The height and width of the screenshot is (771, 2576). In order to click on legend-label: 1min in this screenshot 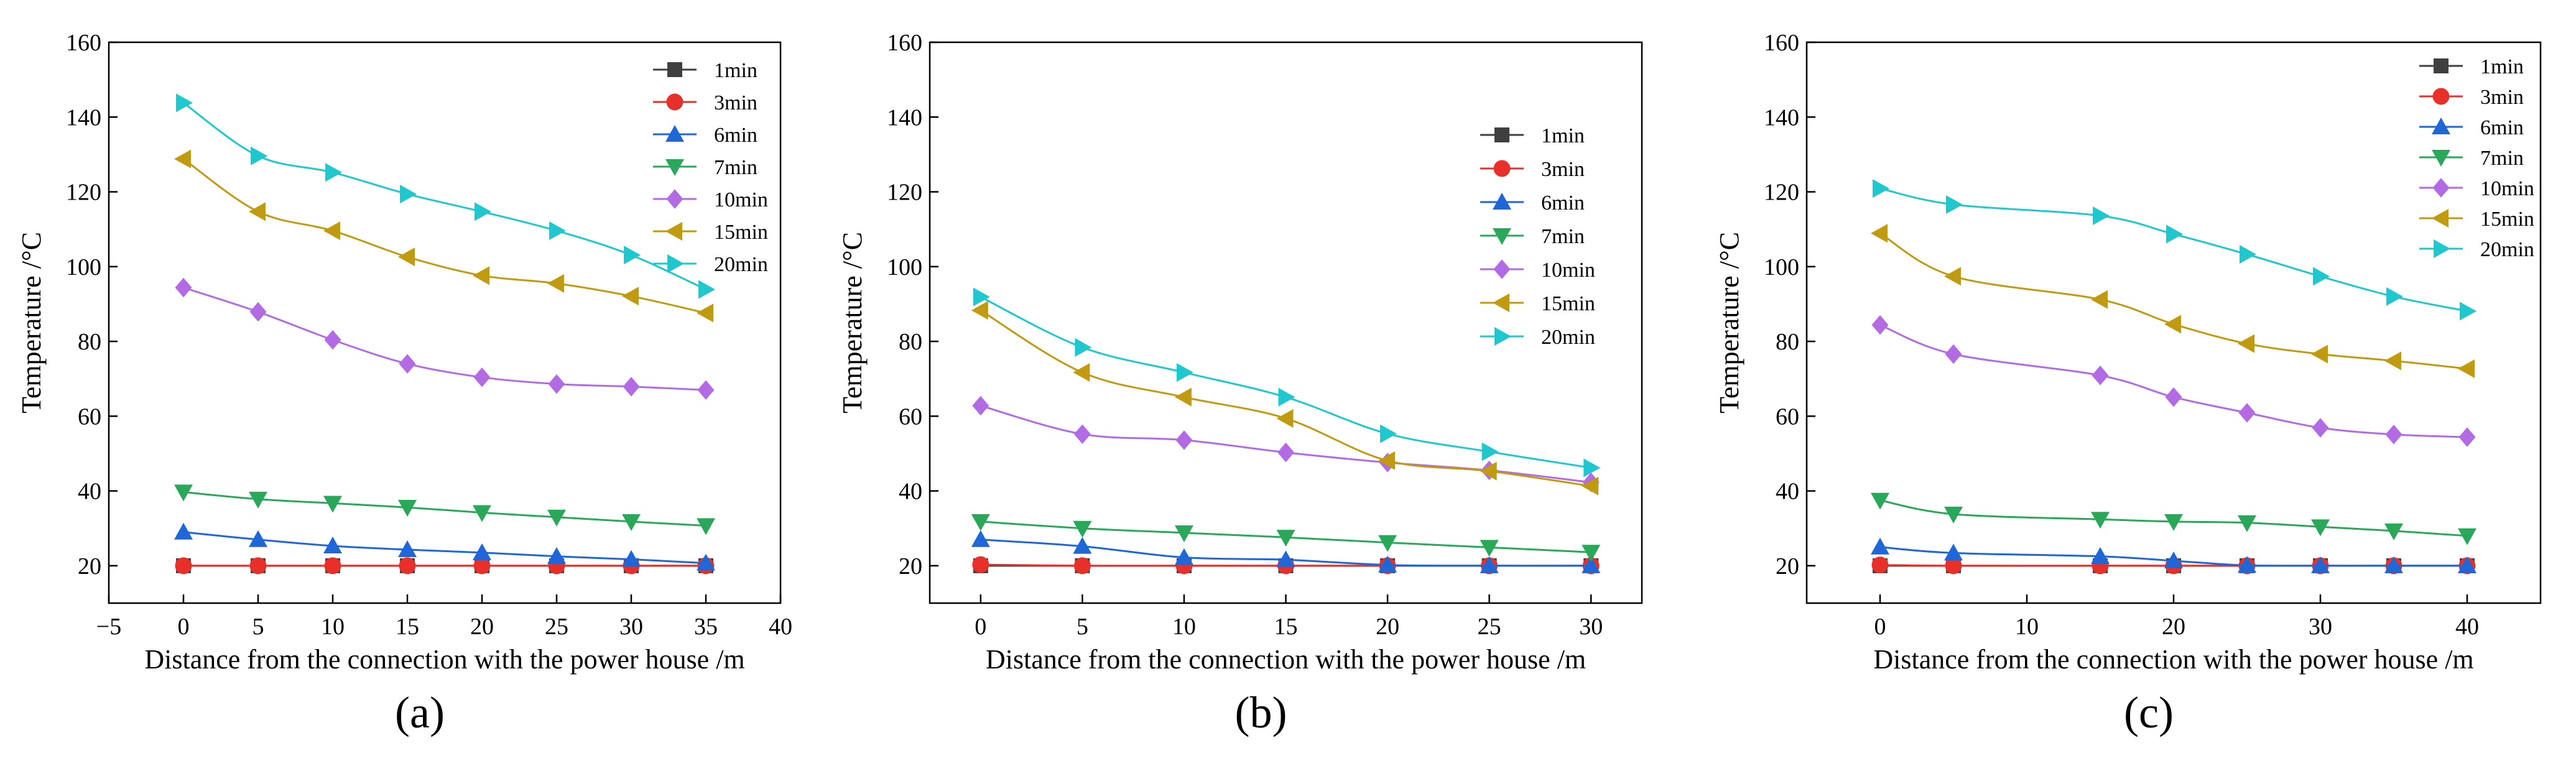, I will do `click(736, 71)`.